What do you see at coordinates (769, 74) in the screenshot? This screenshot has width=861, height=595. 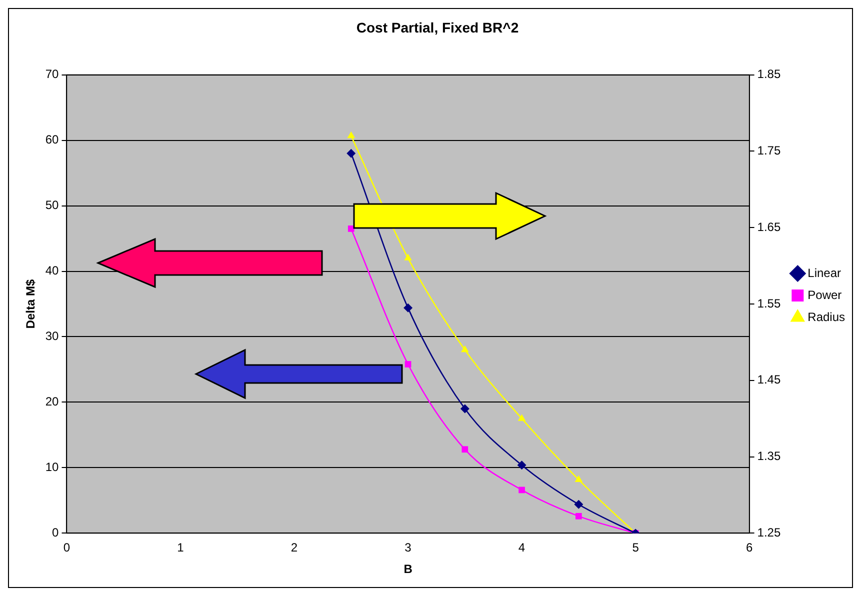 I see `y2-tick-label: 1.85` at bounding box center [769, 74].